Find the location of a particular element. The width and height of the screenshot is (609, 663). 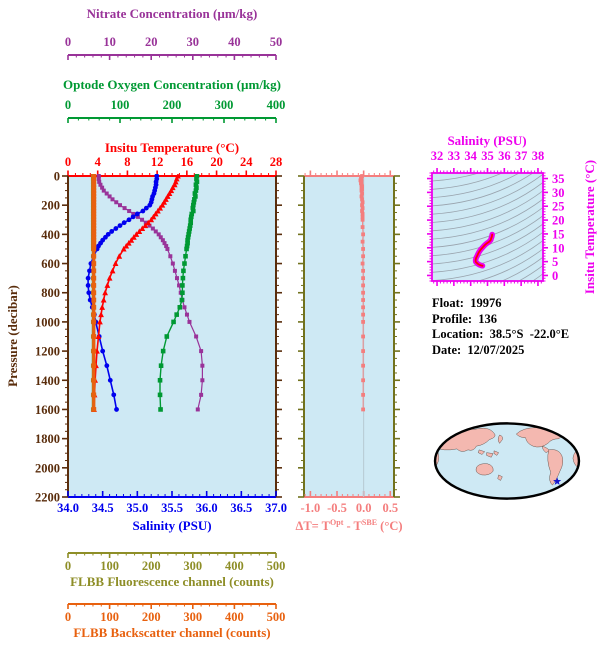

svg-text: 15 is located at coordinates (558, 234).